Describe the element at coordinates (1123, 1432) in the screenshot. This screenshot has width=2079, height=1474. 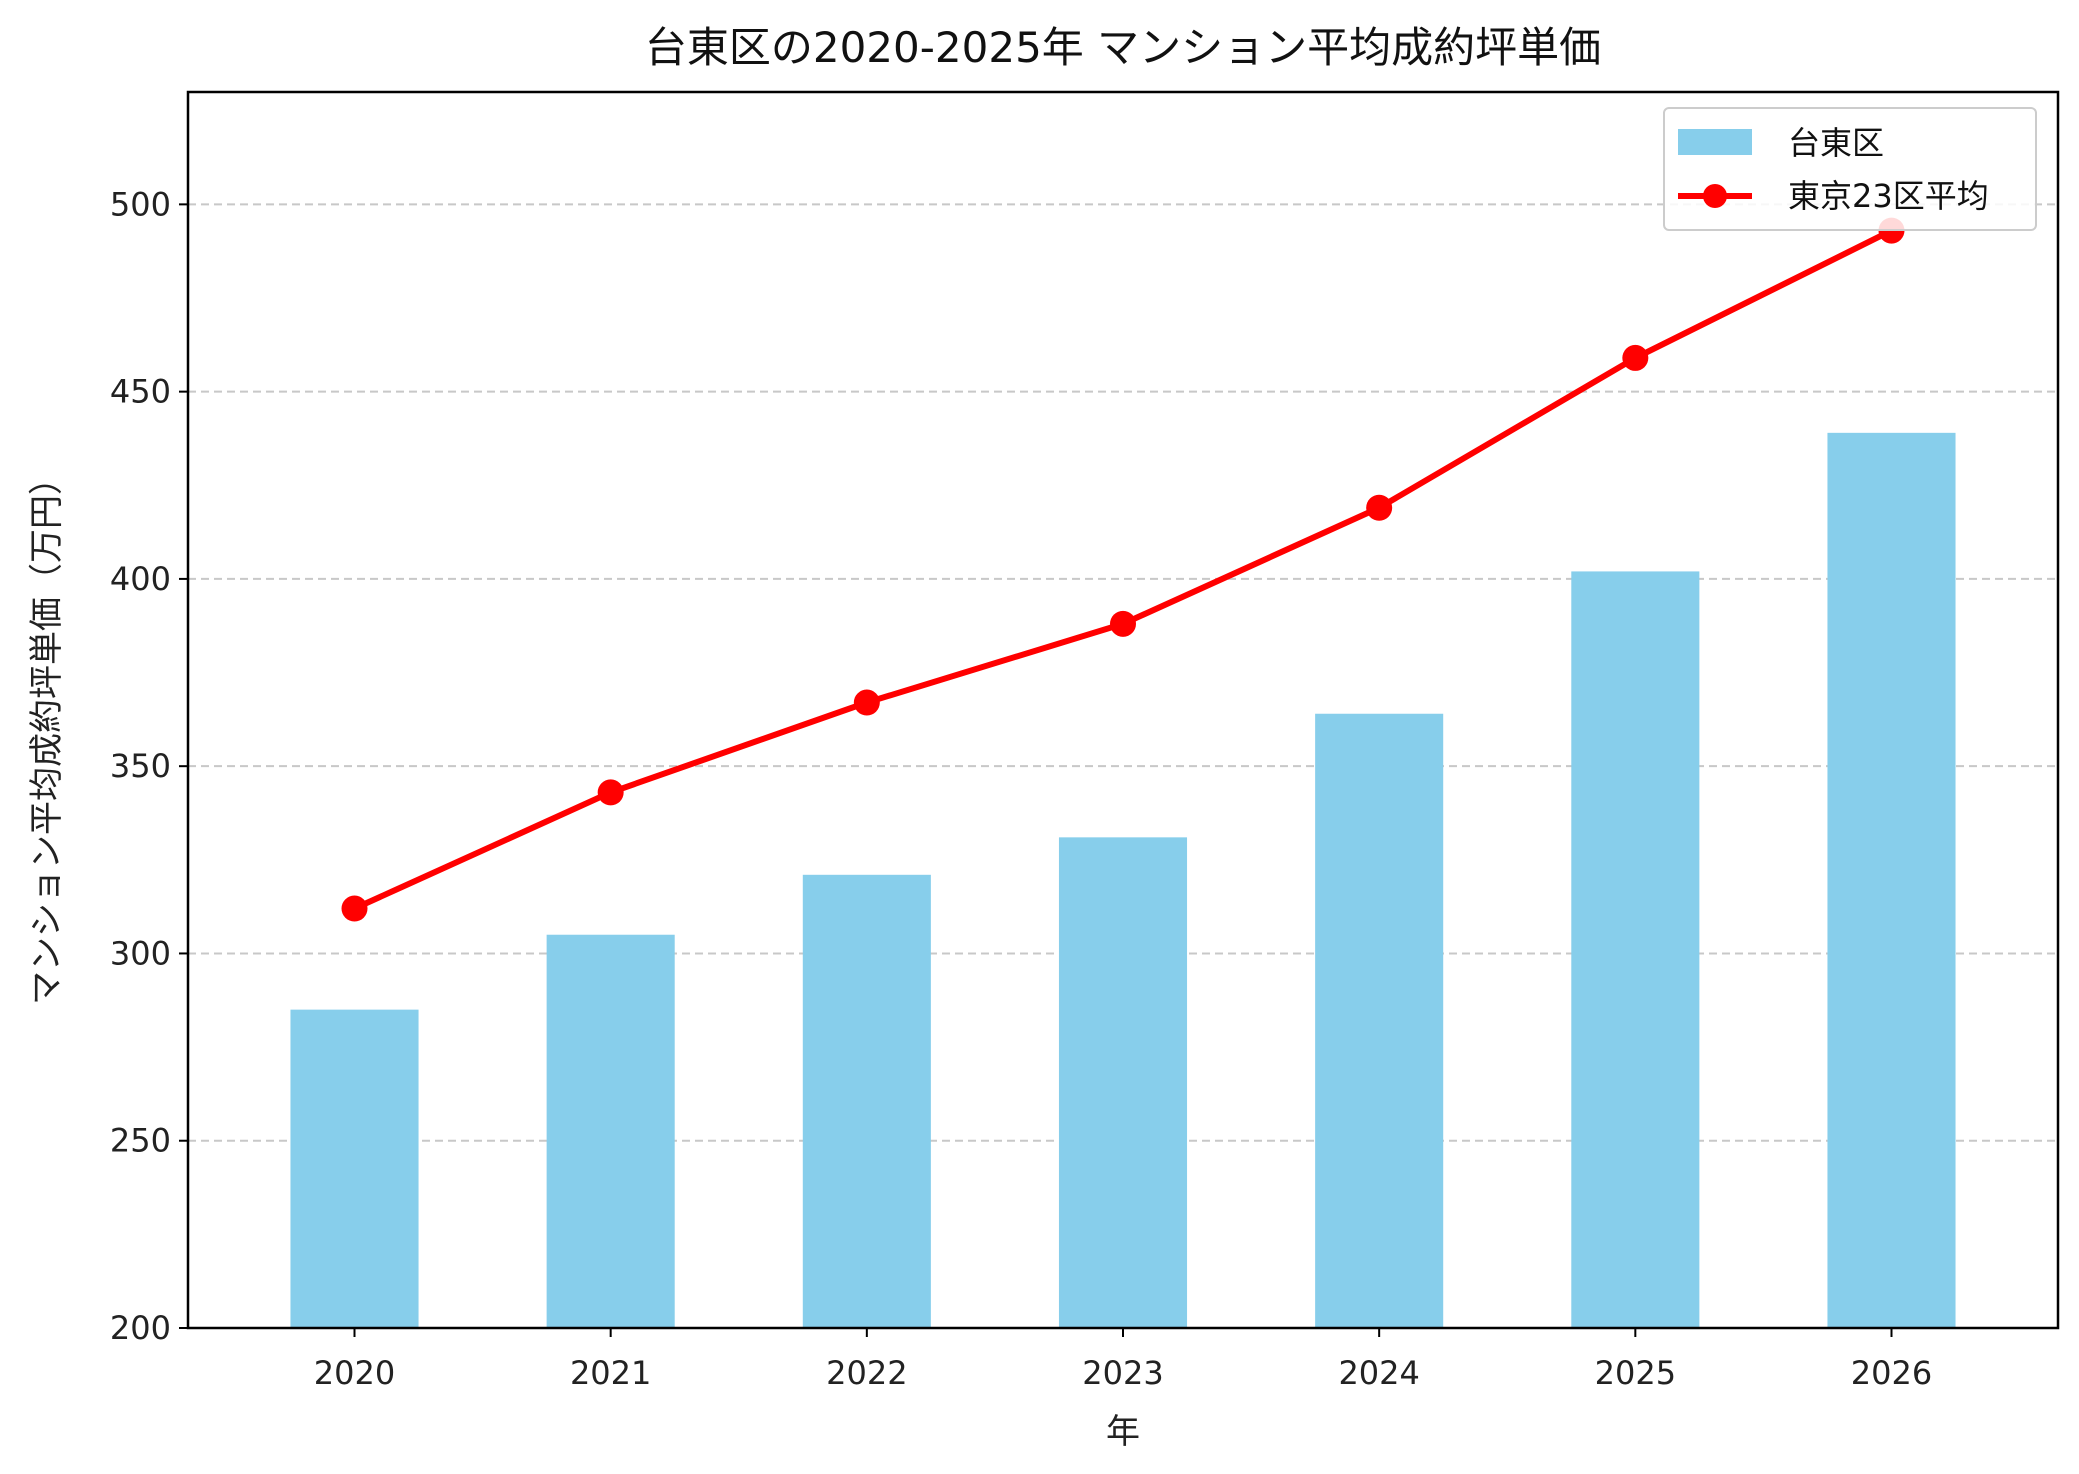
I see `x-axis-title: 年` at that location.